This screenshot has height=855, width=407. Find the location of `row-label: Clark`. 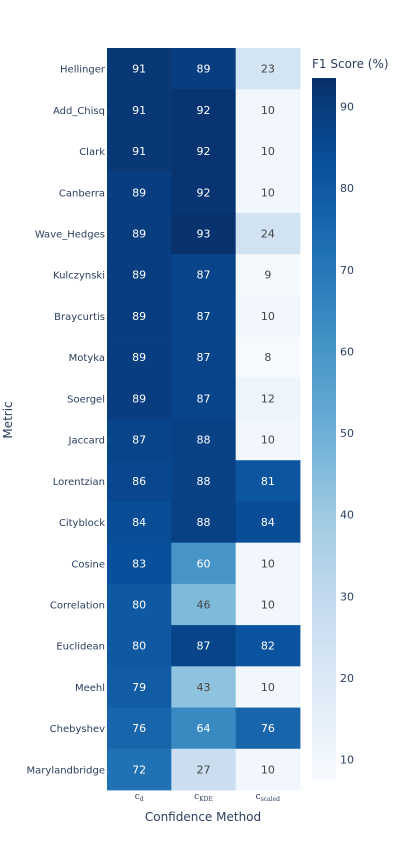

row-label: Clark is located at coordinates (92, 152).